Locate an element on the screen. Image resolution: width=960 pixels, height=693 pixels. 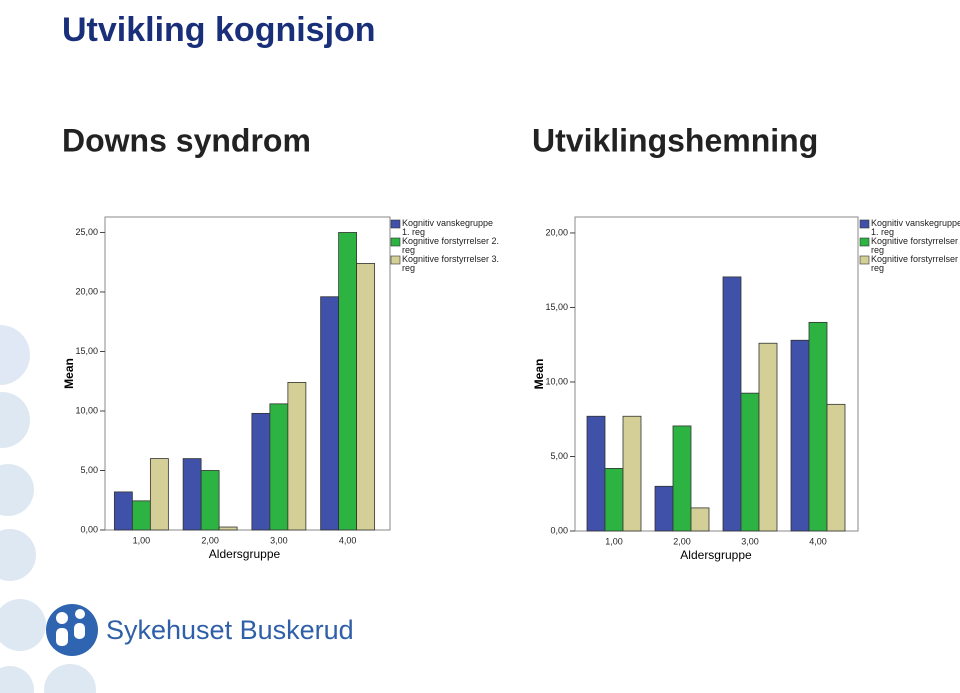
chart-title: Utviklingshemning is located at coordinates (675, 140).